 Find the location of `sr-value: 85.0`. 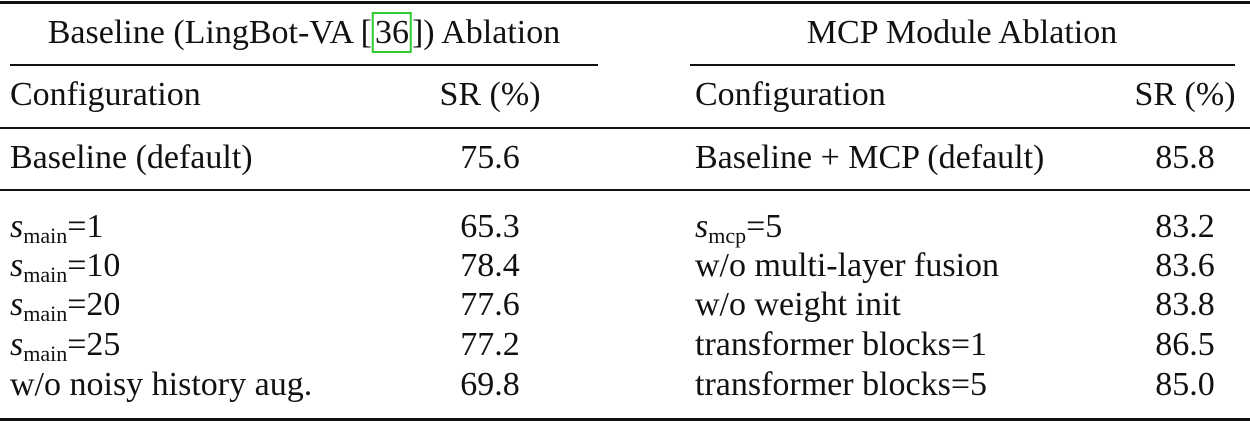

sr-value: 85.0 is located at coordinates (1185, 384).